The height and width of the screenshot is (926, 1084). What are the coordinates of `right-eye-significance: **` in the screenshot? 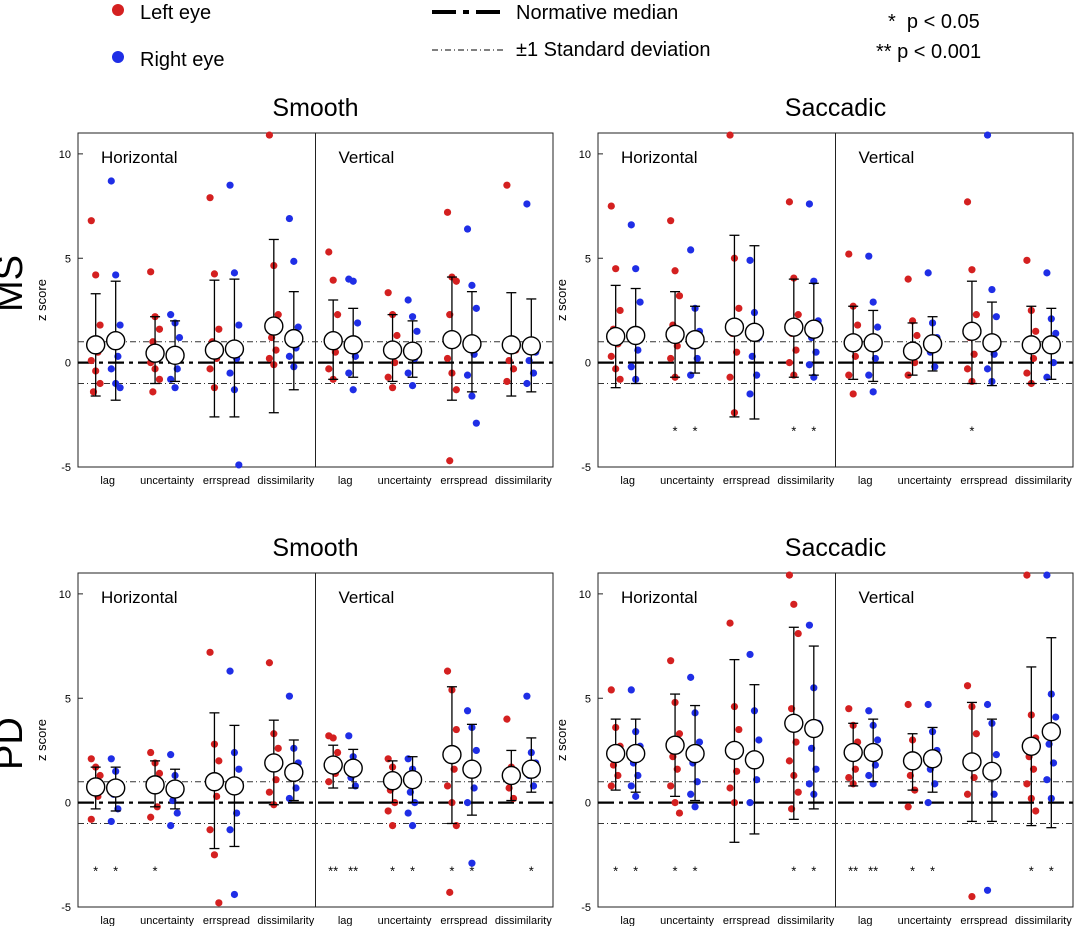 It's located at (873, 870).